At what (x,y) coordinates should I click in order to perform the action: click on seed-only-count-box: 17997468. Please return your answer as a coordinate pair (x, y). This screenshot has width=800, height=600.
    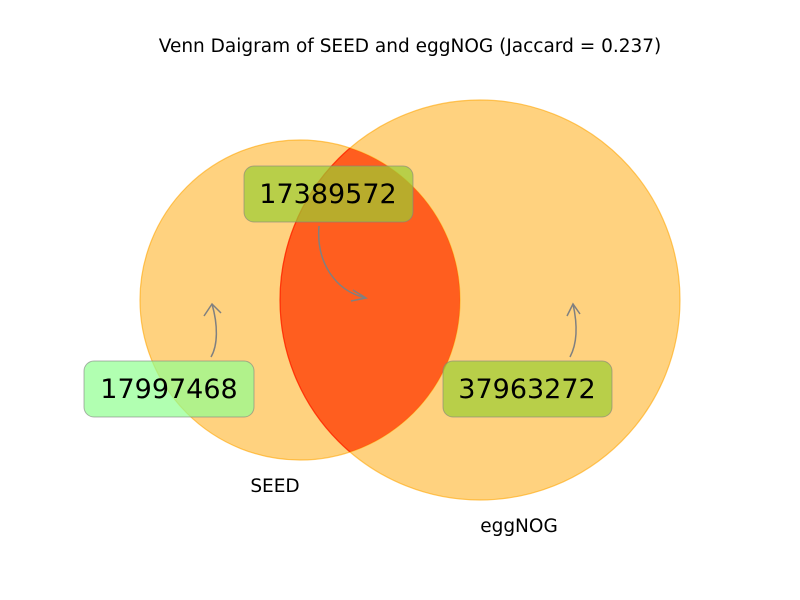
    Looking at the image, I should click on (169, 389).